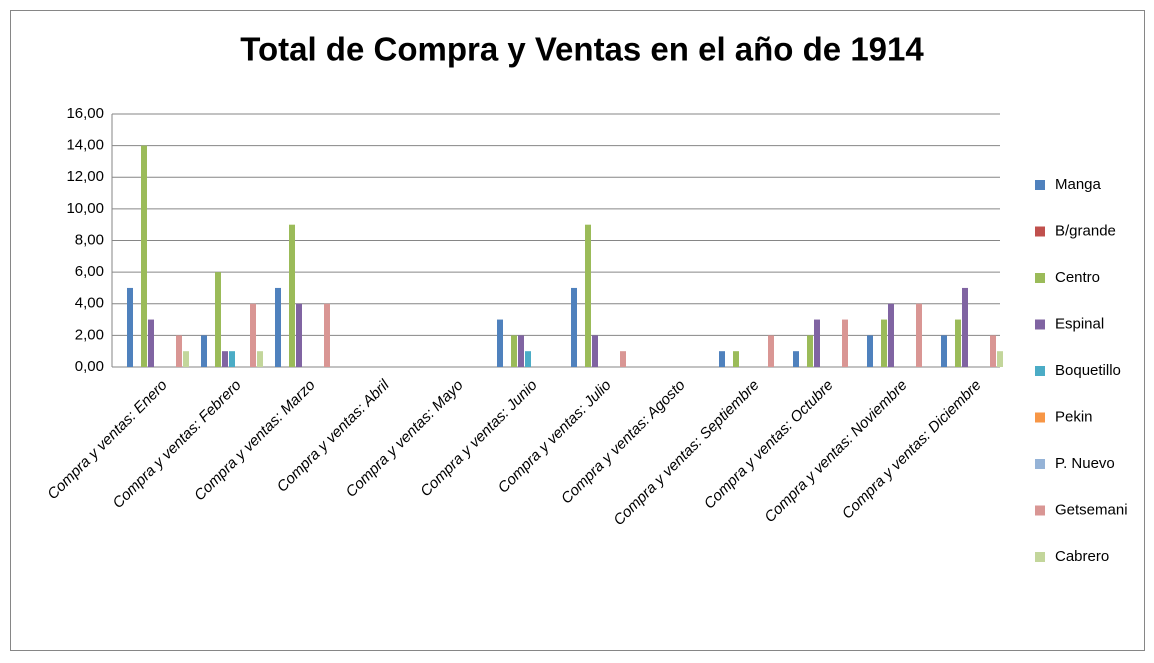 This screenshot has width=1154, height=663. Describe the element at coordinates (89, 303) in the screenshot. I see `y-tick-label: 4,00` at that location.